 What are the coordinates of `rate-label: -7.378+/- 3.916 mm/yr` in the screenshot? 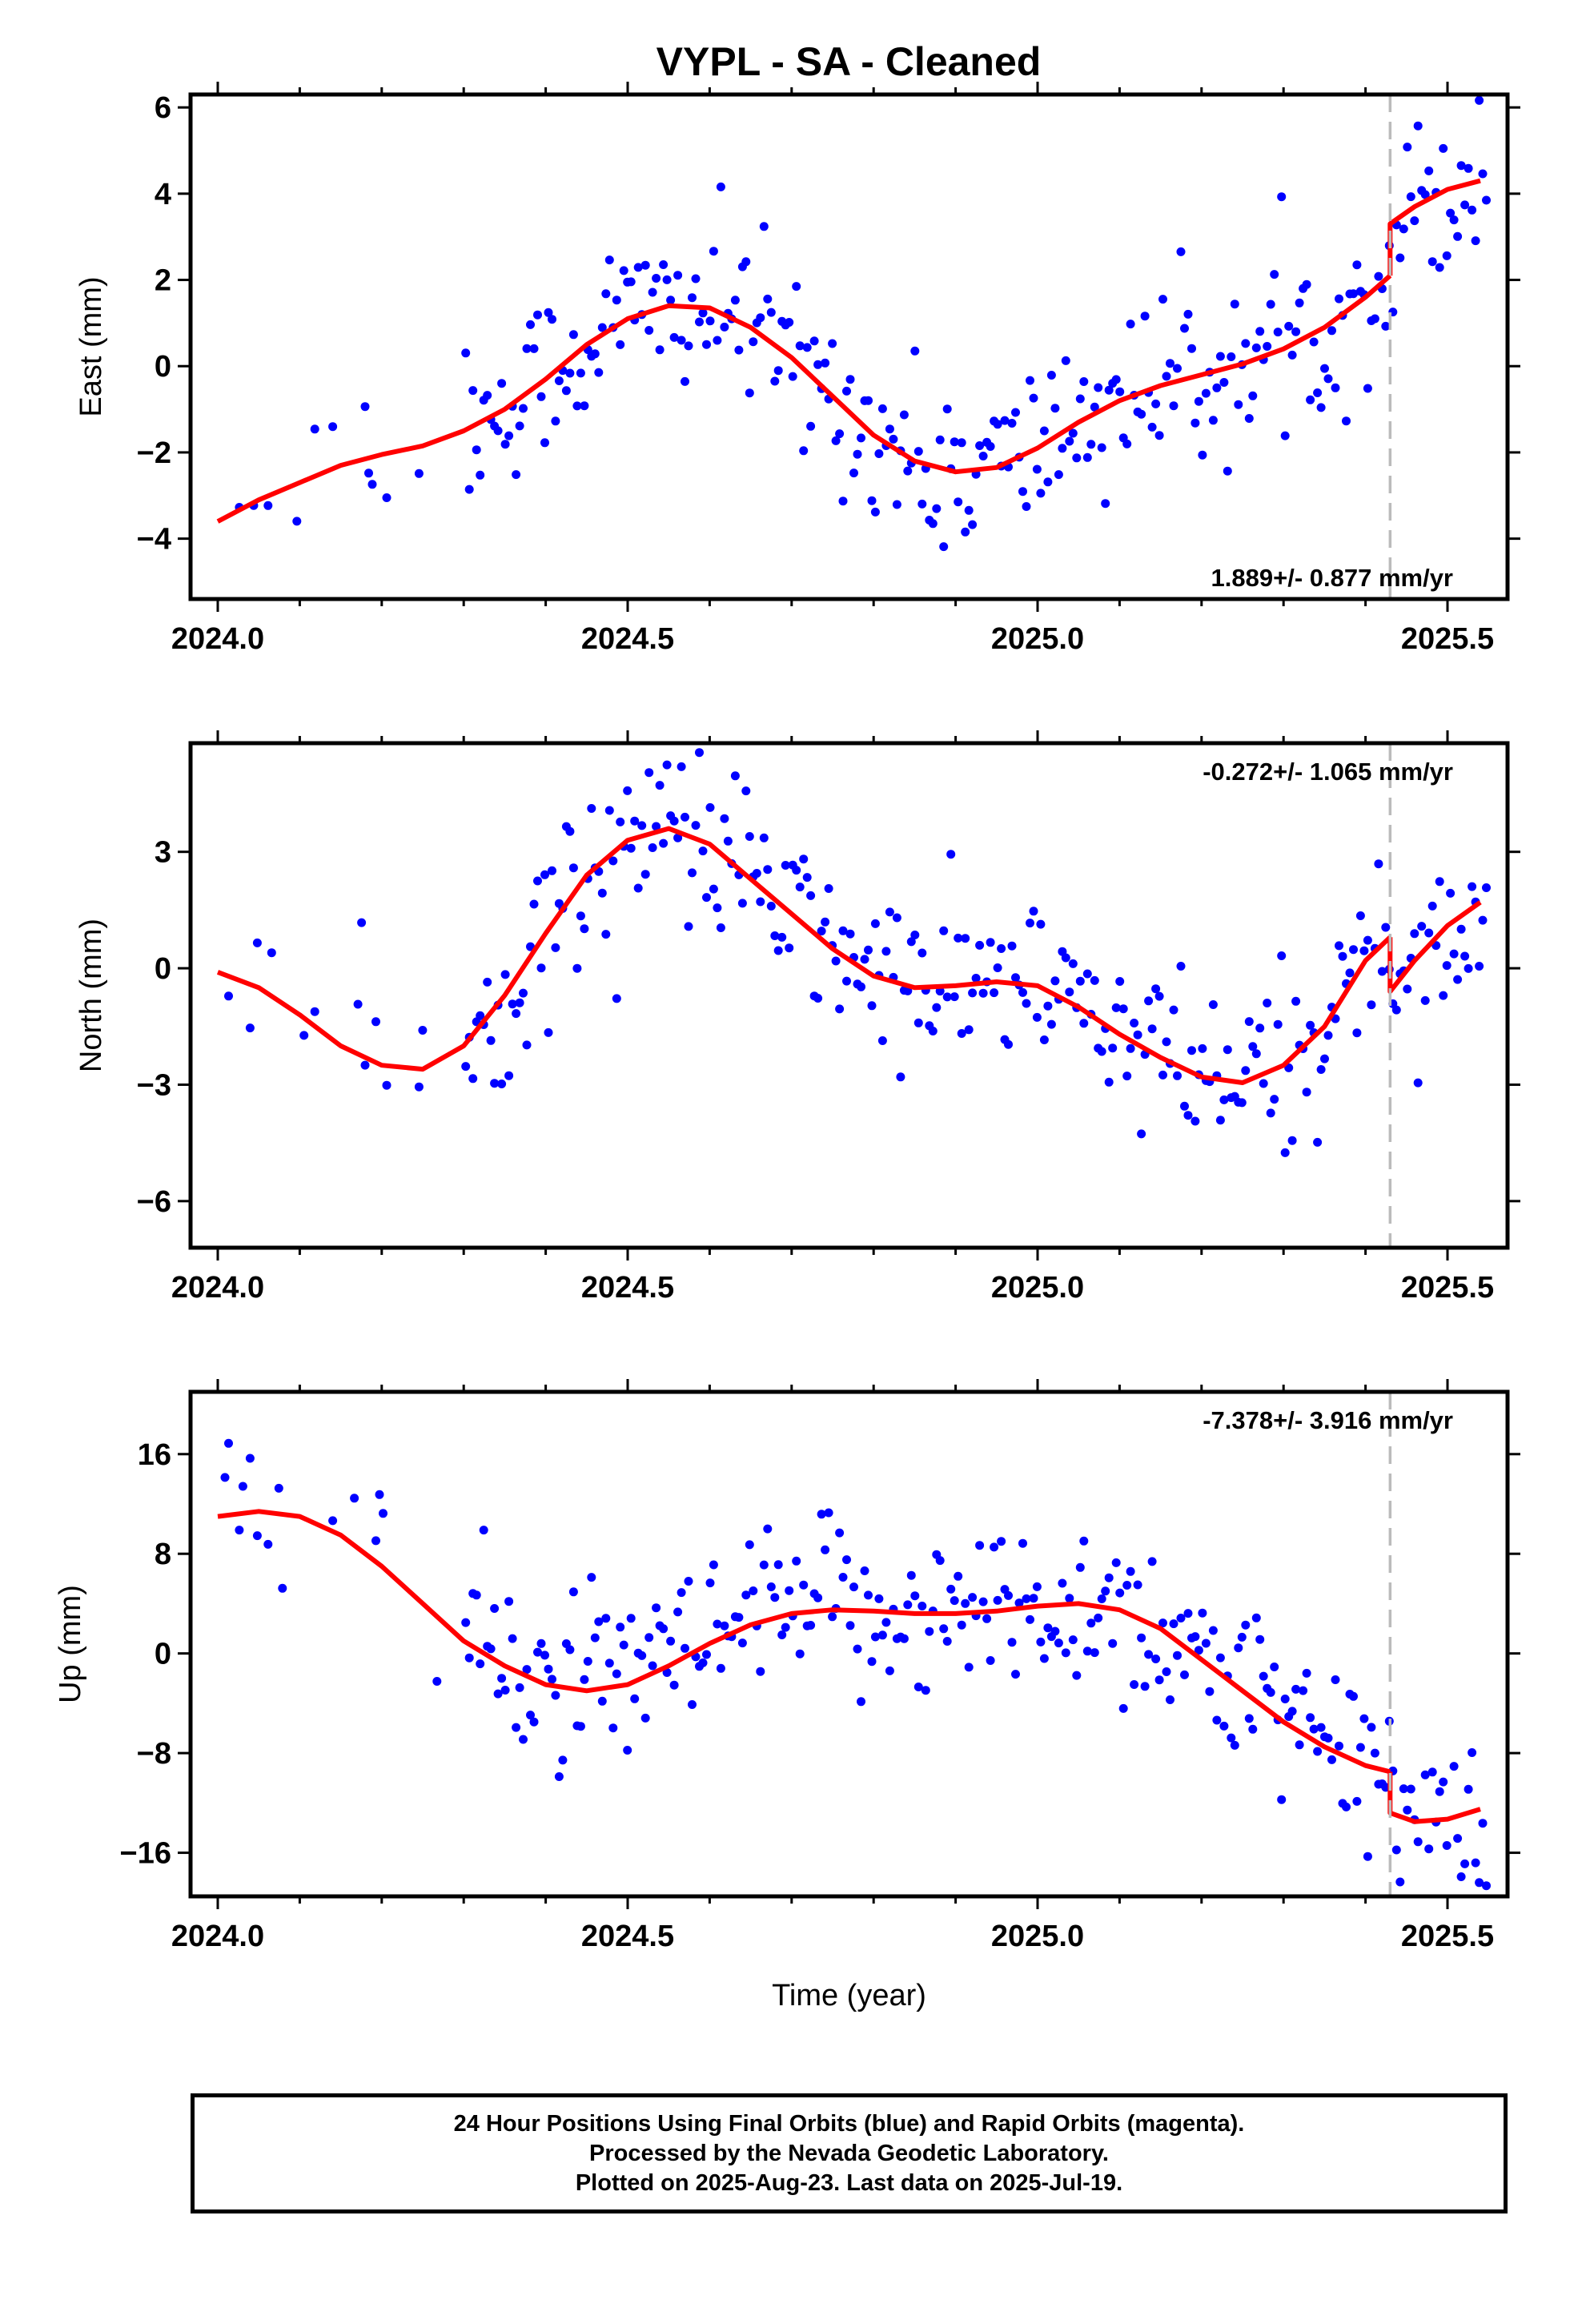 It's located at (1328, 1420).